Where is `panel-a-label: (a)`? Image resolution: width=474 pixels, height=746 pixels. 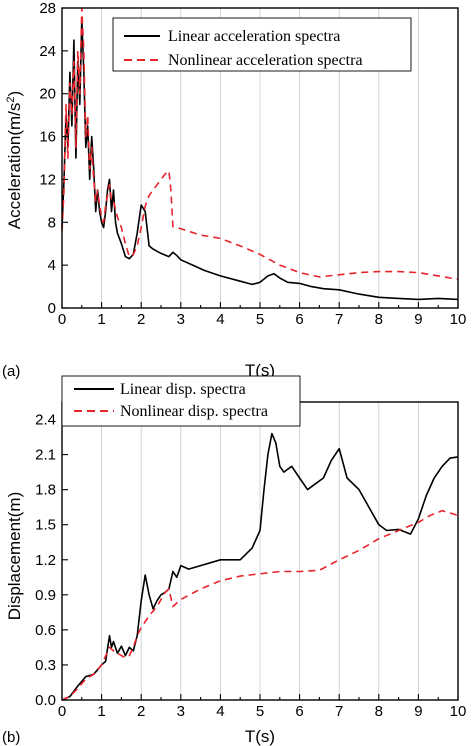
panel-a-label: (a) is located at coordinates (11, 371).